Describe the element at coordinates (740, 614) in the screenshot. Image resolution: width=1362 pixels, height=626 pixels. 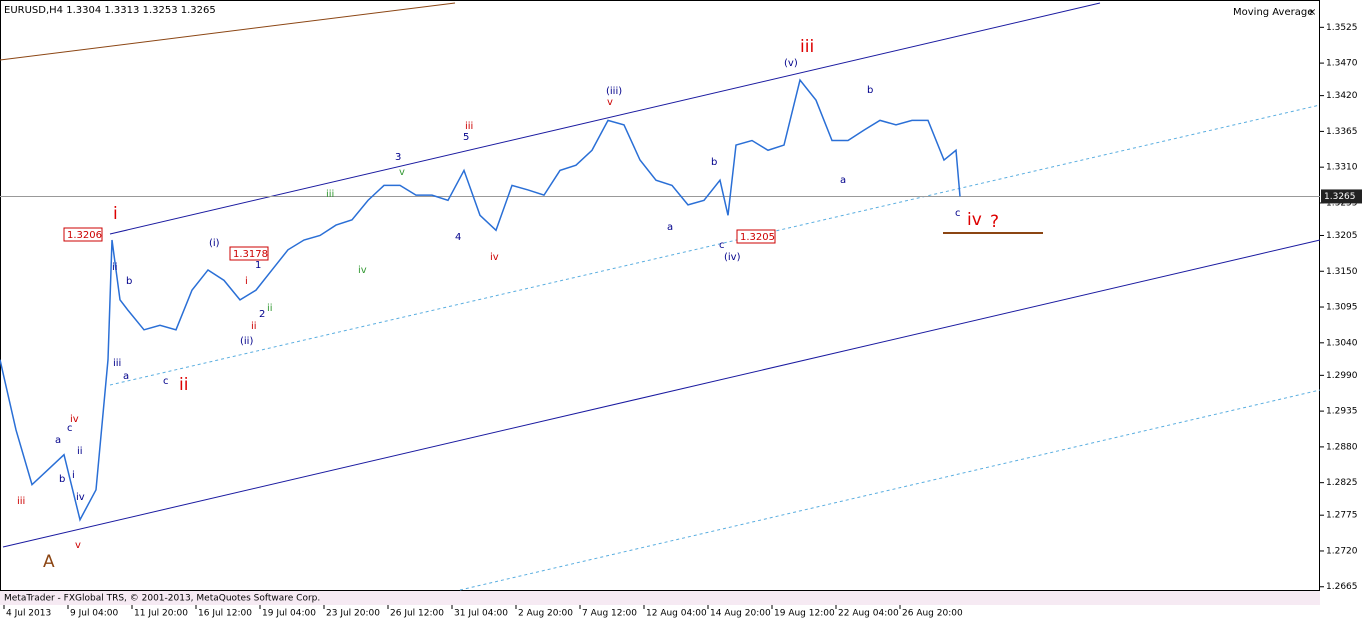
I see `x-tick-label: 14 Aug 20:00` at that location.